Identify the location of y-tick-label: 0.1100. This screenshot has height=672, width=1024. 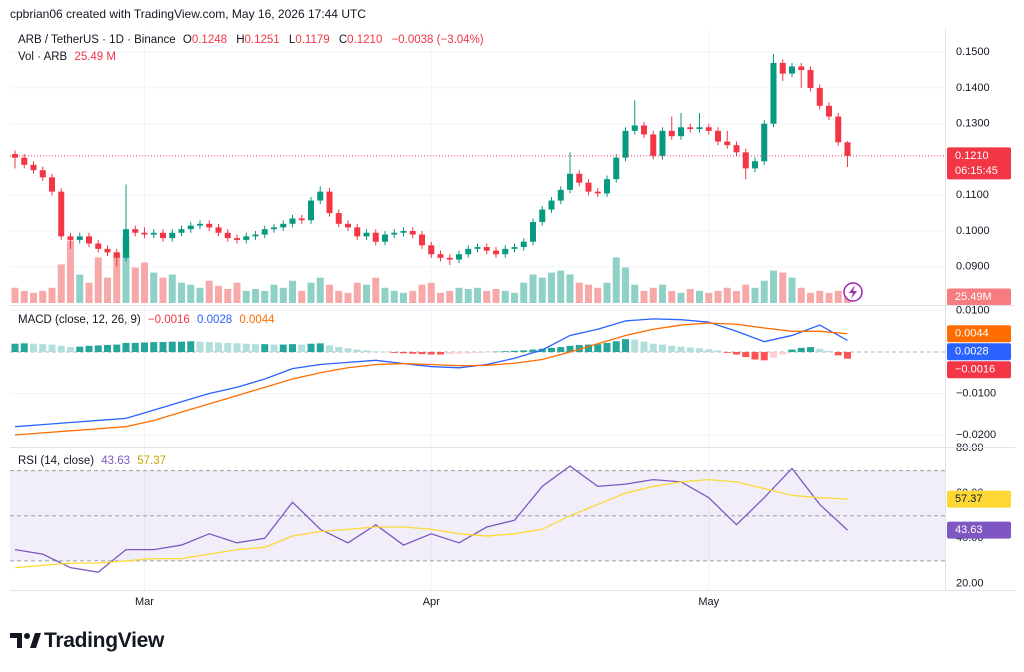
(972, 195).